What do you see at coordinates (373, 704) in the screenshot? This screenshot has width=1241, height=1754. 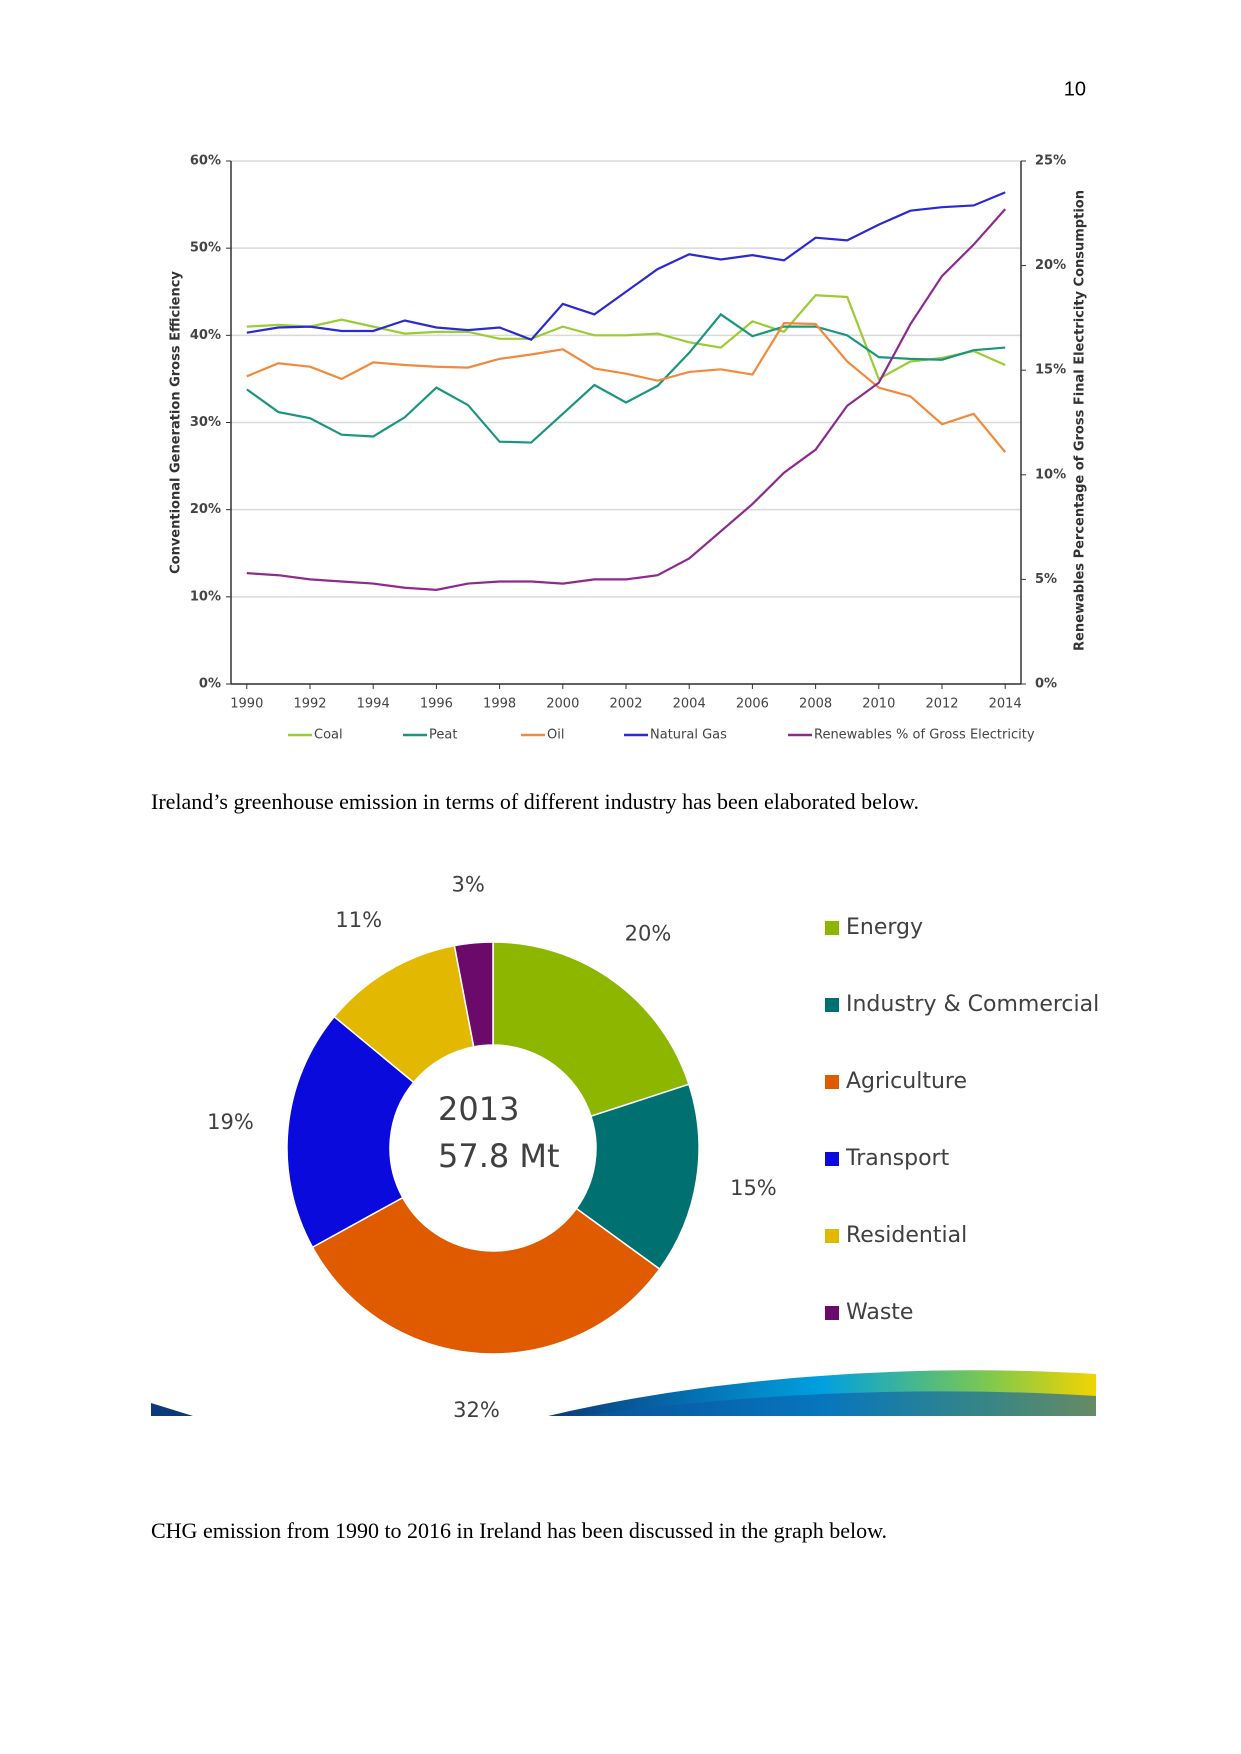 I see `x-tick-label: 1994` at bounding box center [373, 704].